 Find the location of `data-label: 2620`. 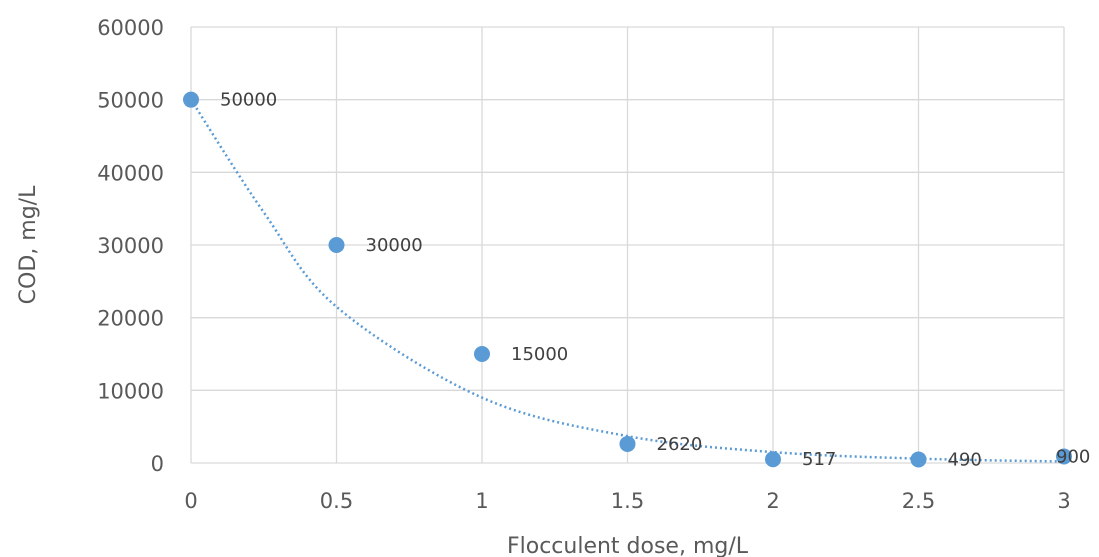

data-label: 2620 is located at coordinates (680, 444).